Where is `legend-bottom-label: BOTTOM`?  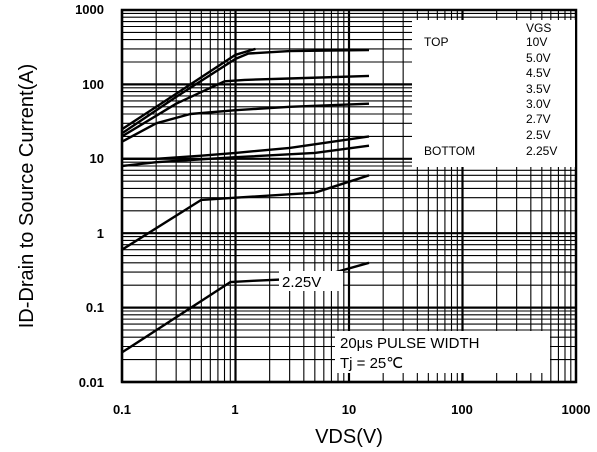 legend-bottom-label: BOTTOM is located at coordinates (449, 151).